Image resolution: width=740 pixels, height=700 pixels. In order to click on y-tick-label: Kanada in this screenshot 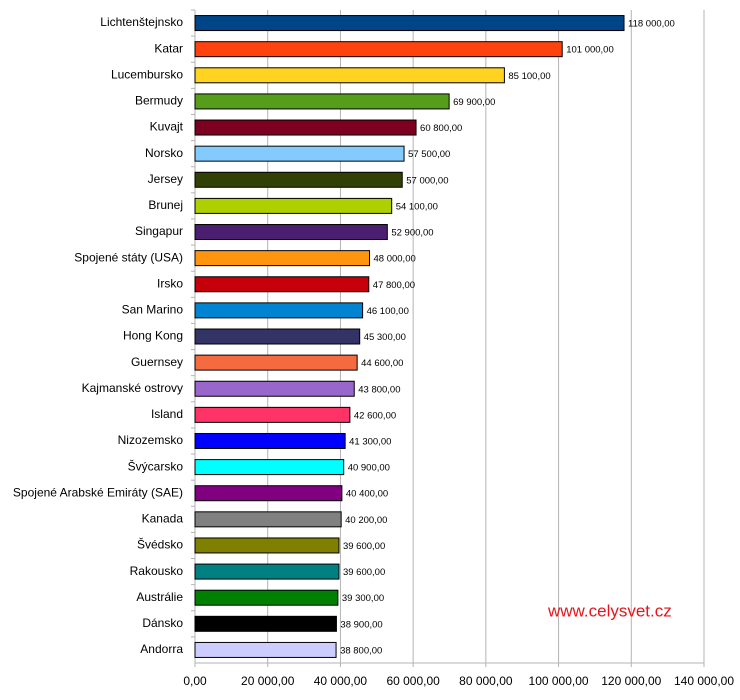, I will do `click(163, 519)`.